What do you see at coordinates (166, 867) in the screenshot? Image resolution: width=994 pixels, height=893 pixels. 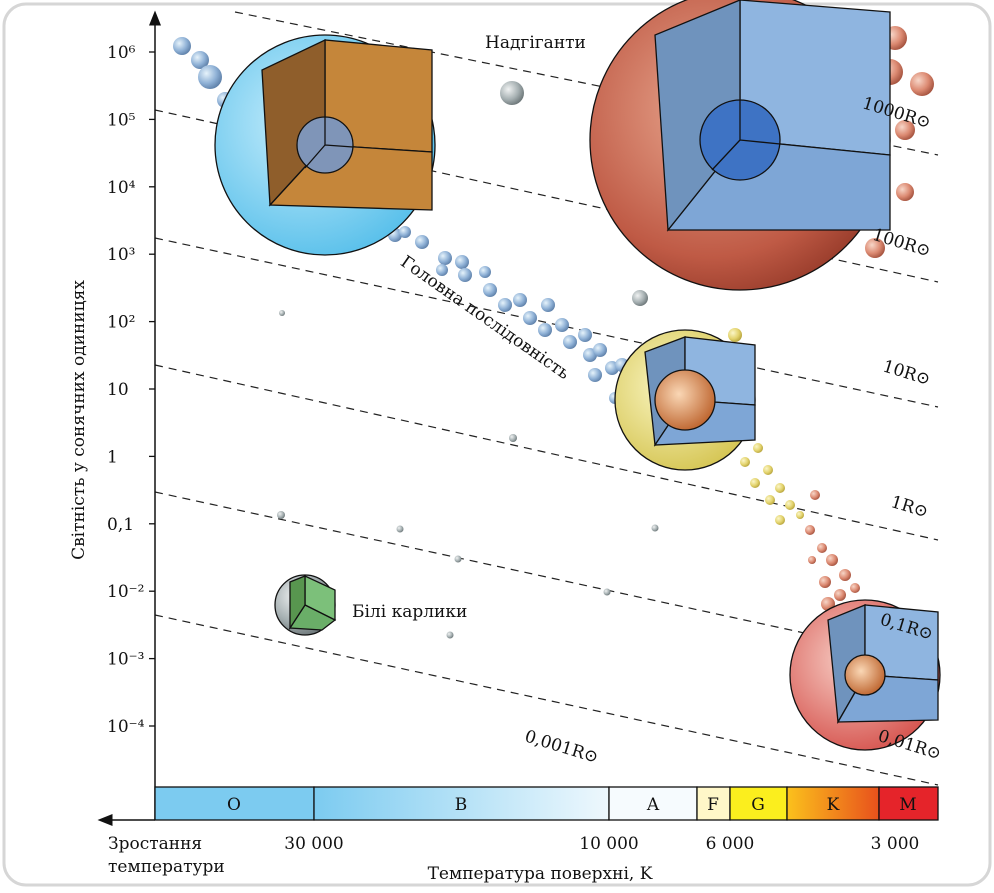 I see `direction-label: температури` at bounding box center [166, 867].